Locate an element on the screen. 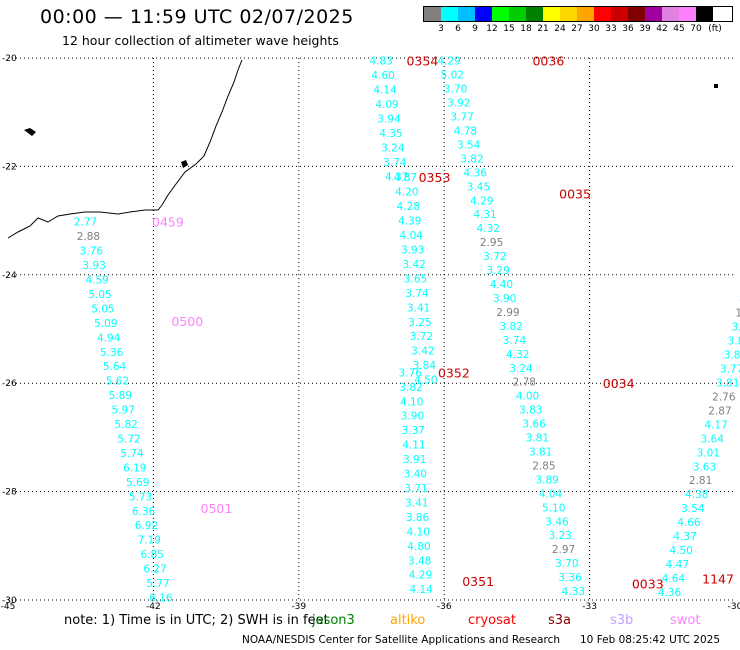  pass-time-label: 0459 is located at coordinates (168, 222).